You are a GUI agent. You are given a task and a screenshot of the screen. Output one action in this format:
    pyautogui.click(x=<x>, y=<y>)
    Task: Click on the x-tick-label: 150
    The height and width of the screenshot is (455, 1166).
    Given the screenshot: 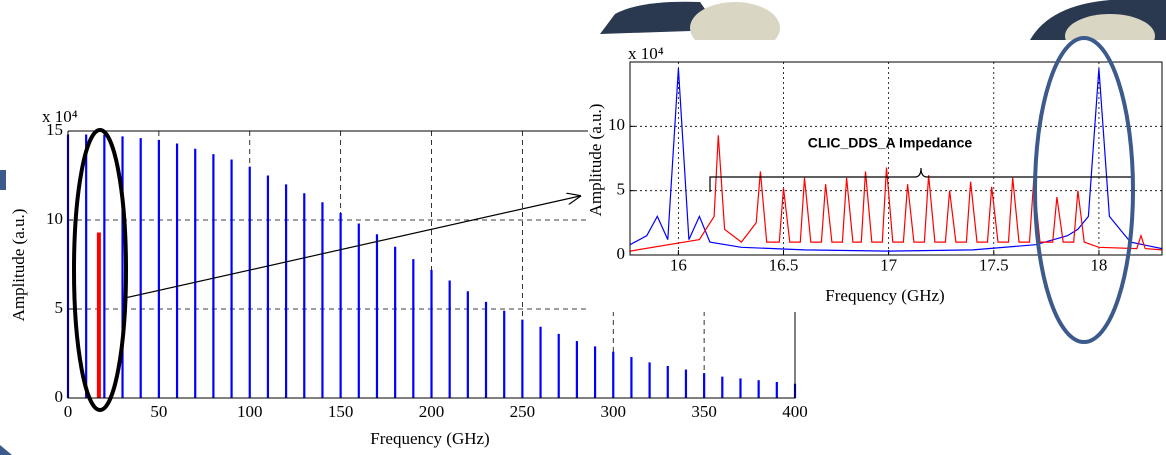 What is the action you would take?
    pyautogui.click(x=341, y=411)
    